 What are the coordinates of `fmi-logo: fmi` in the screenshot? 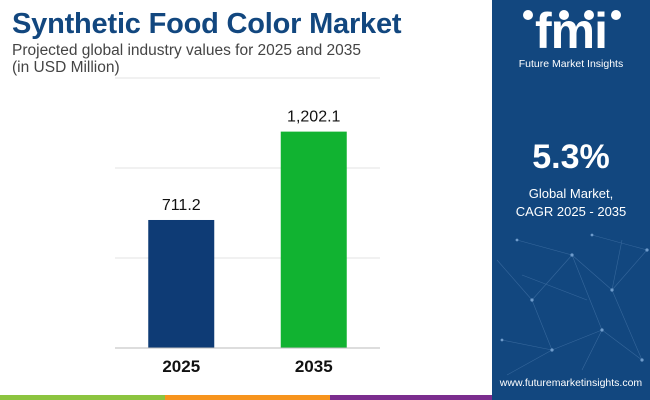 It's located at (571, 31).